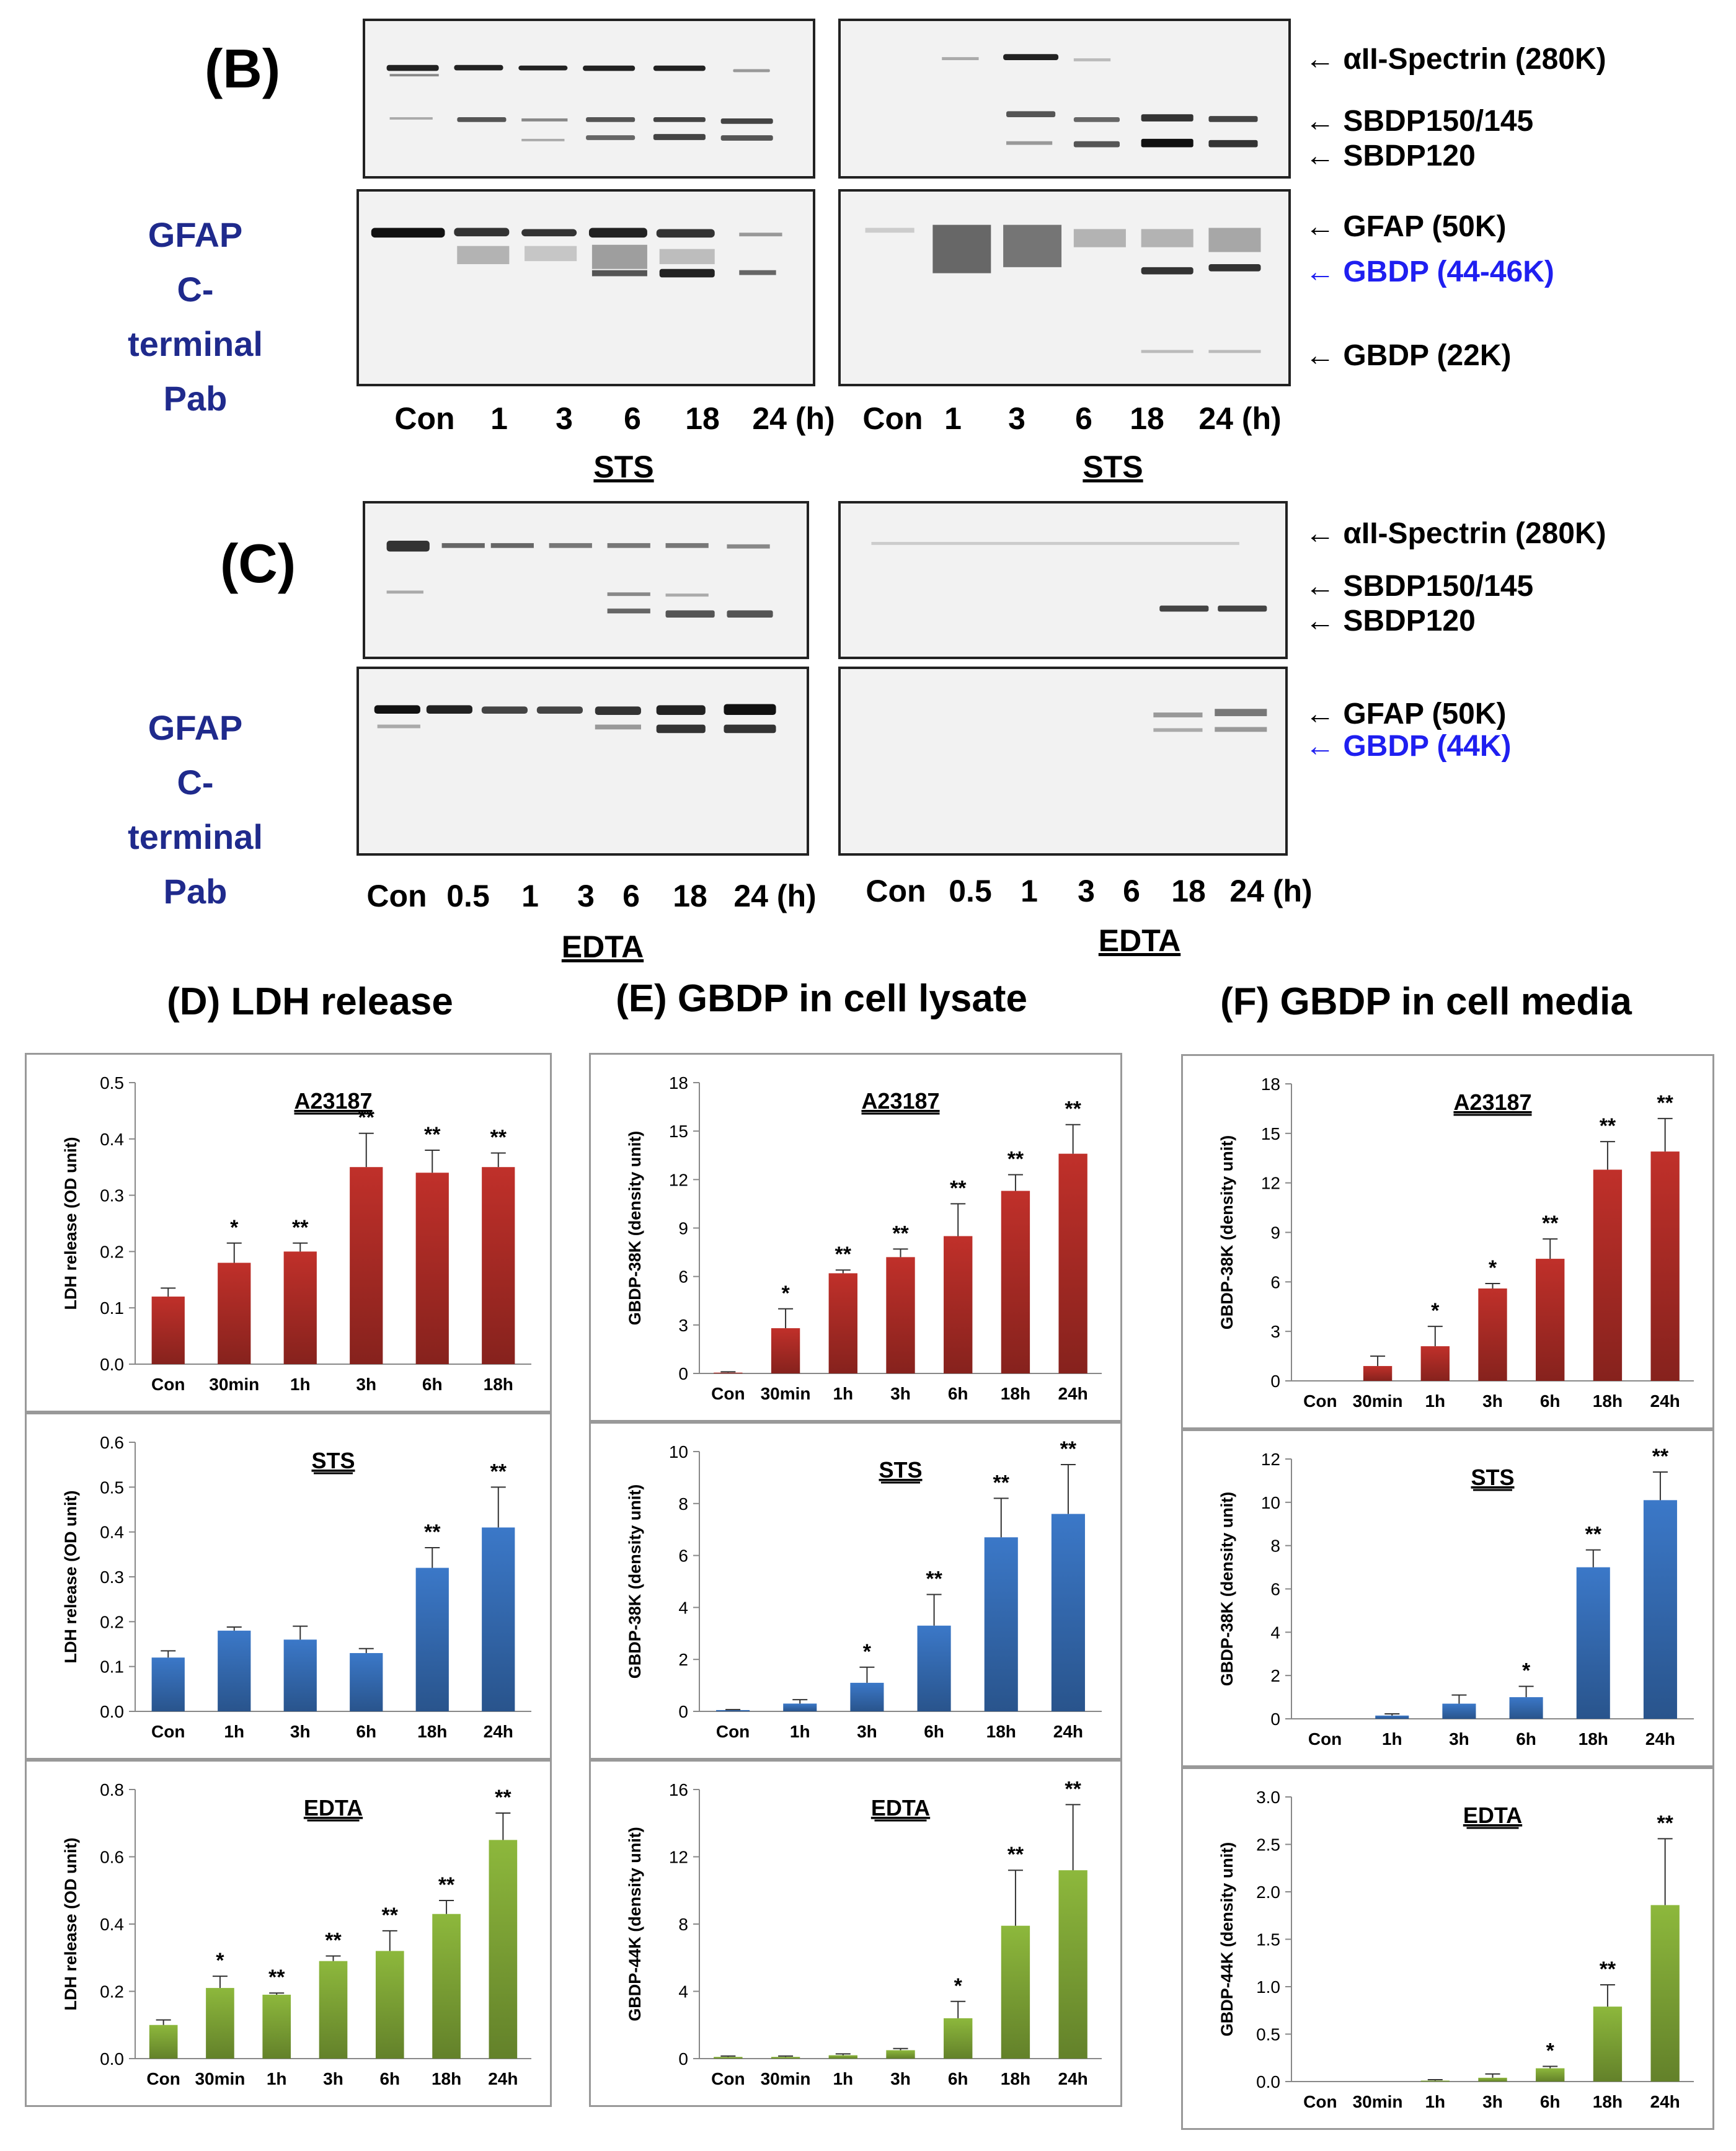  What do you see at coordinates (70, 1576) in the screenshot?
I see `y-axis-label: LDH release (OD unit)` at bounding box center [70, 1576].